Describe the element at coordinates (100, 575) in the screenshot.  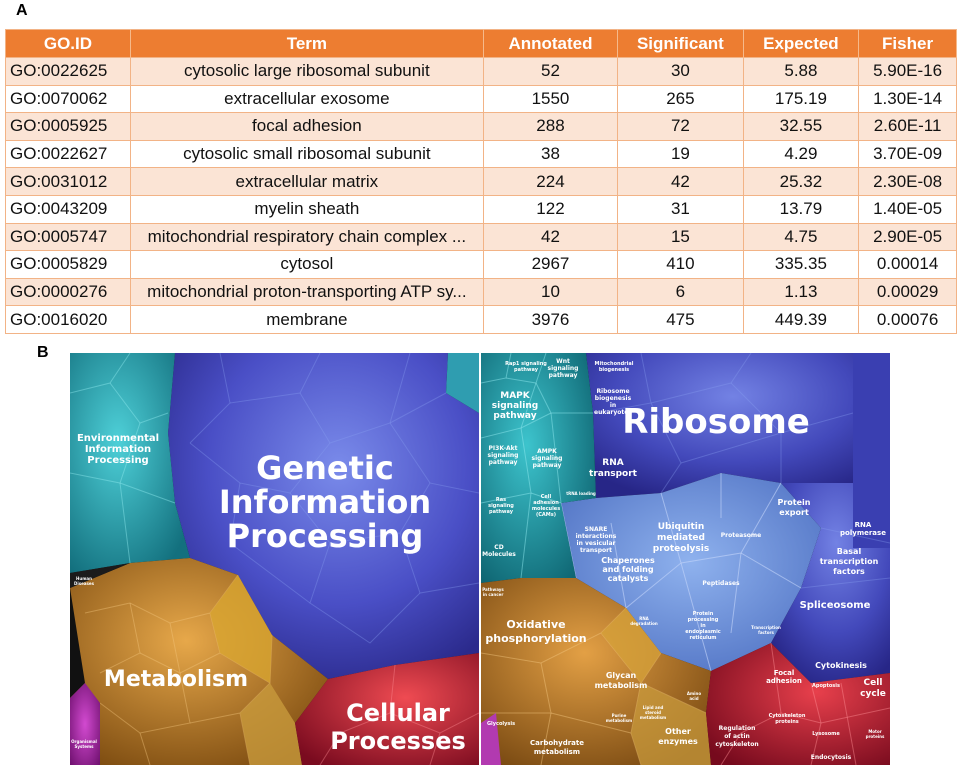
I see `region-human-diseases` at that location.